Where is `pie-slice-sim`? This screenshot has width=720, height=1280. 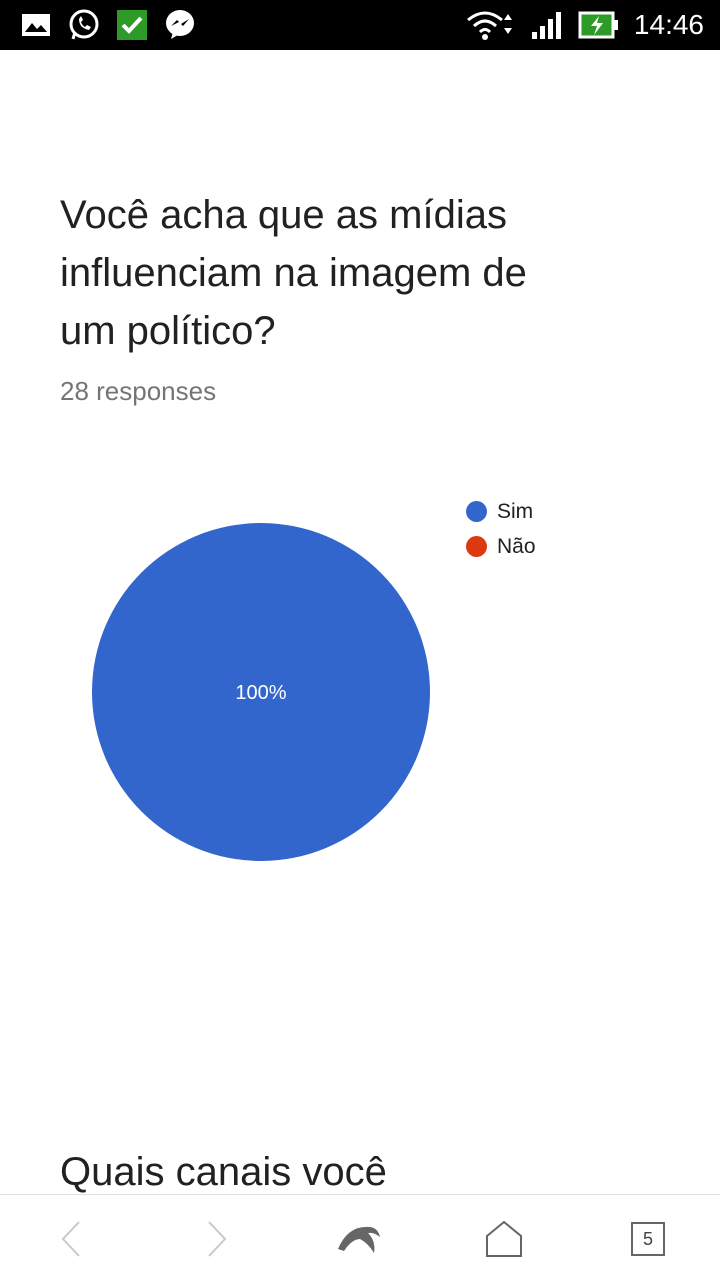 pie-slice-sim is located at coordinates (261, 692).